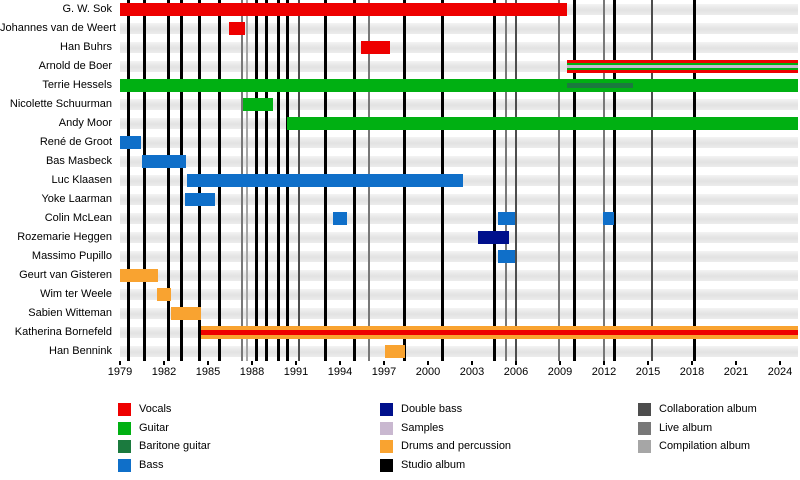 The height and width of the screenshot is (480, 800). Describe the element at coordinates (428, 372) in the screenshot. I see `x-axis-tick-label: 2000` at that location.